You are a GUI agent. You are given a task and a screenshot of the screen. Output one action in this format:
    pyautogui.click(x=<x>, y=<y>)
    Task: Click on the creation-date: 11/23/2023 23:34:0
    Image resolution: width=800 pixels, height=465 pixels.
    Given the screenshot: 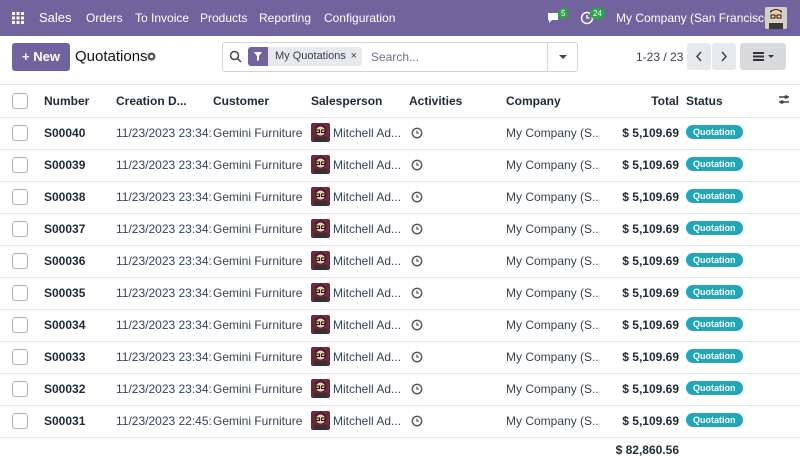 What is the action you would take?
    pyautogui.click(x=163, y=293)
    